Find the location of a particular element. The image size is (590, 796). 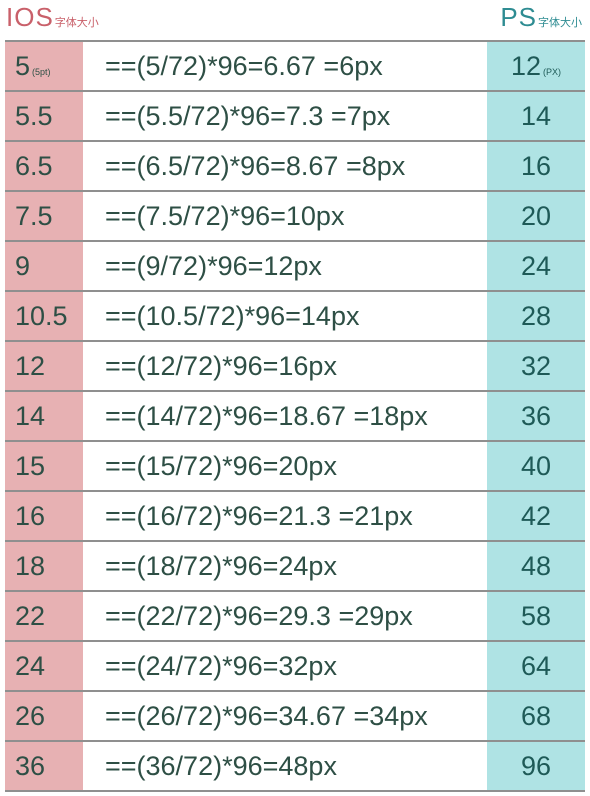

ps-size-cell: 32 is located at coordinates (536, 366).